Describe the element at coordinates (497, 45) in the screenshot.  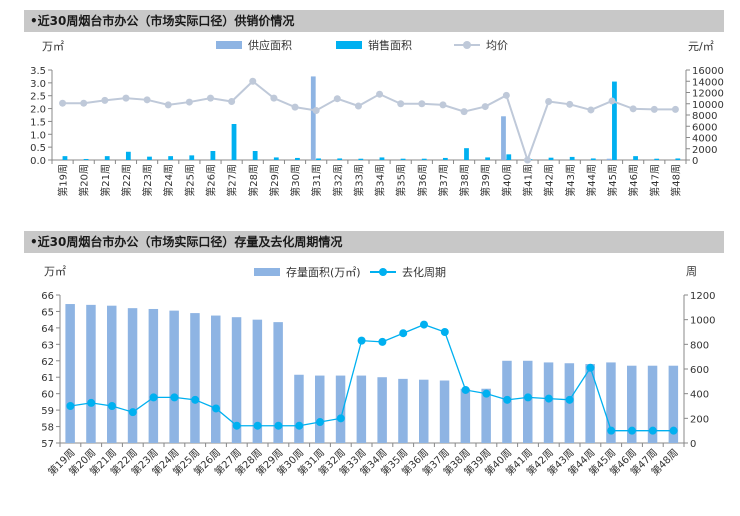
I see `legend-label: 均价` at that location.